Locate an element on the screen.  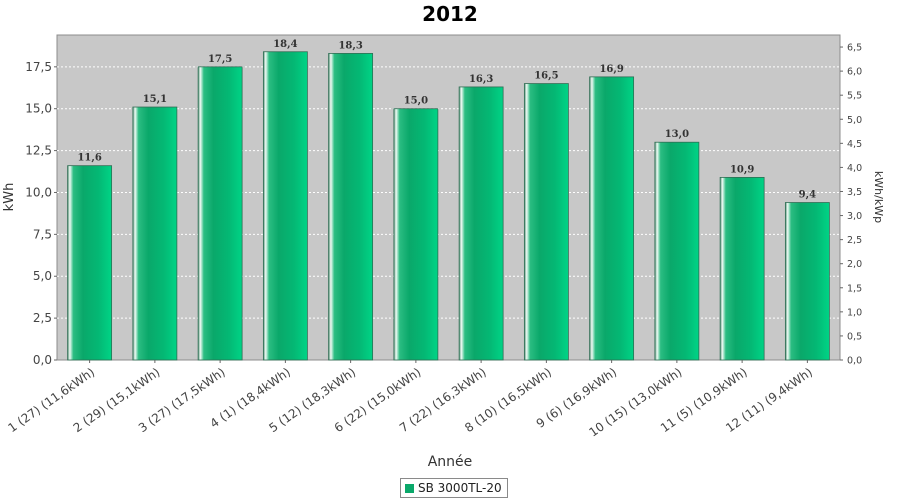
y-tick-label: 15,0 is located at coordinates (38, 109).